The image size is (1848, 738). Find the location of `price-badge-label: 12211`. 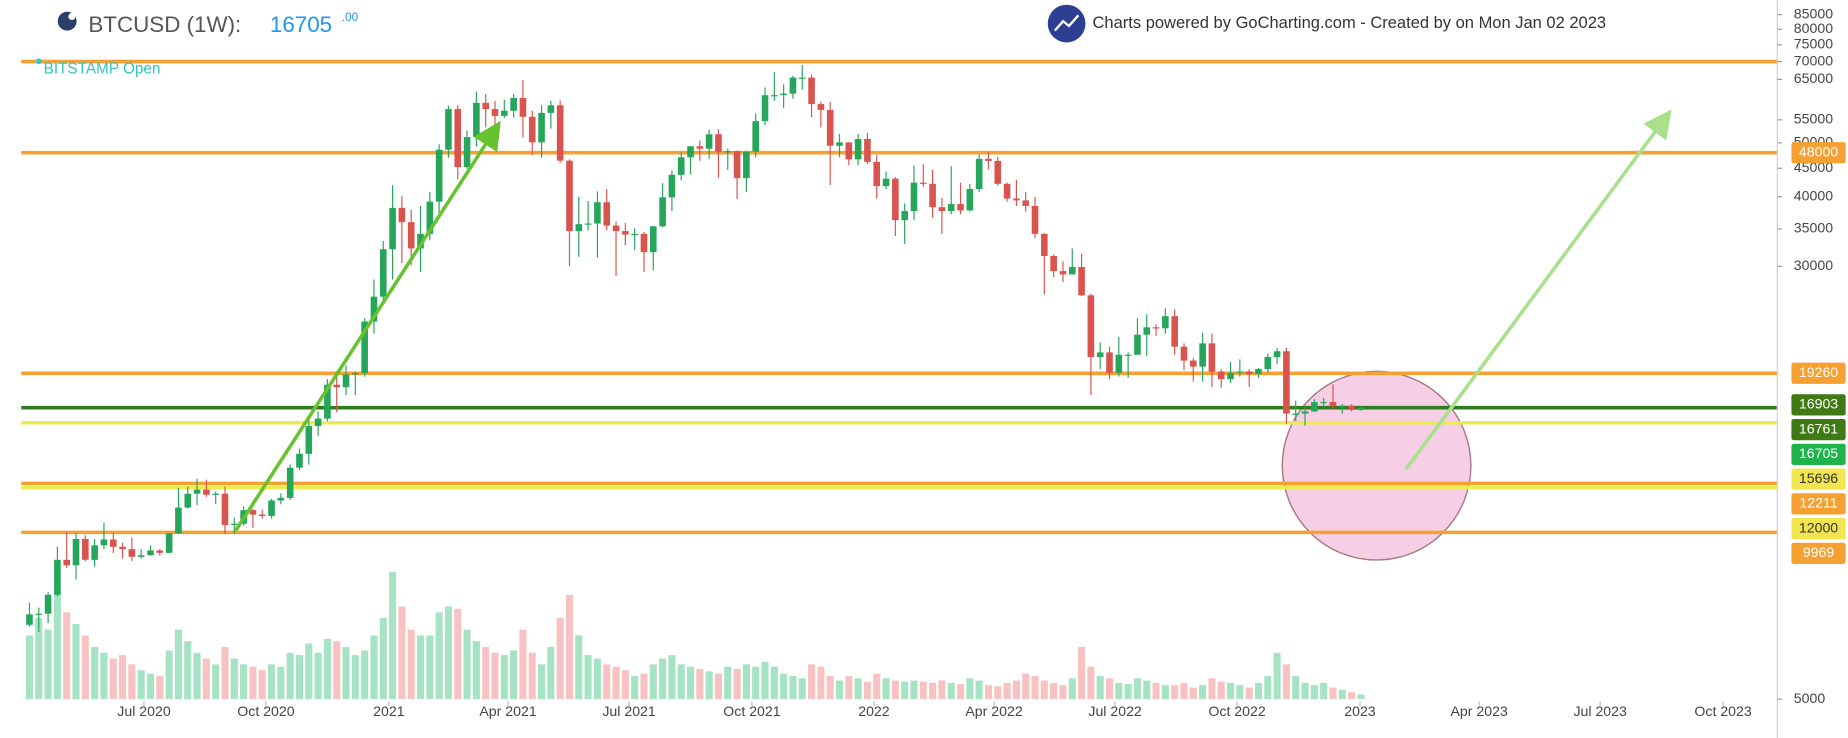

price-badge-label: 12211 is located at coordinates (1818, 503).